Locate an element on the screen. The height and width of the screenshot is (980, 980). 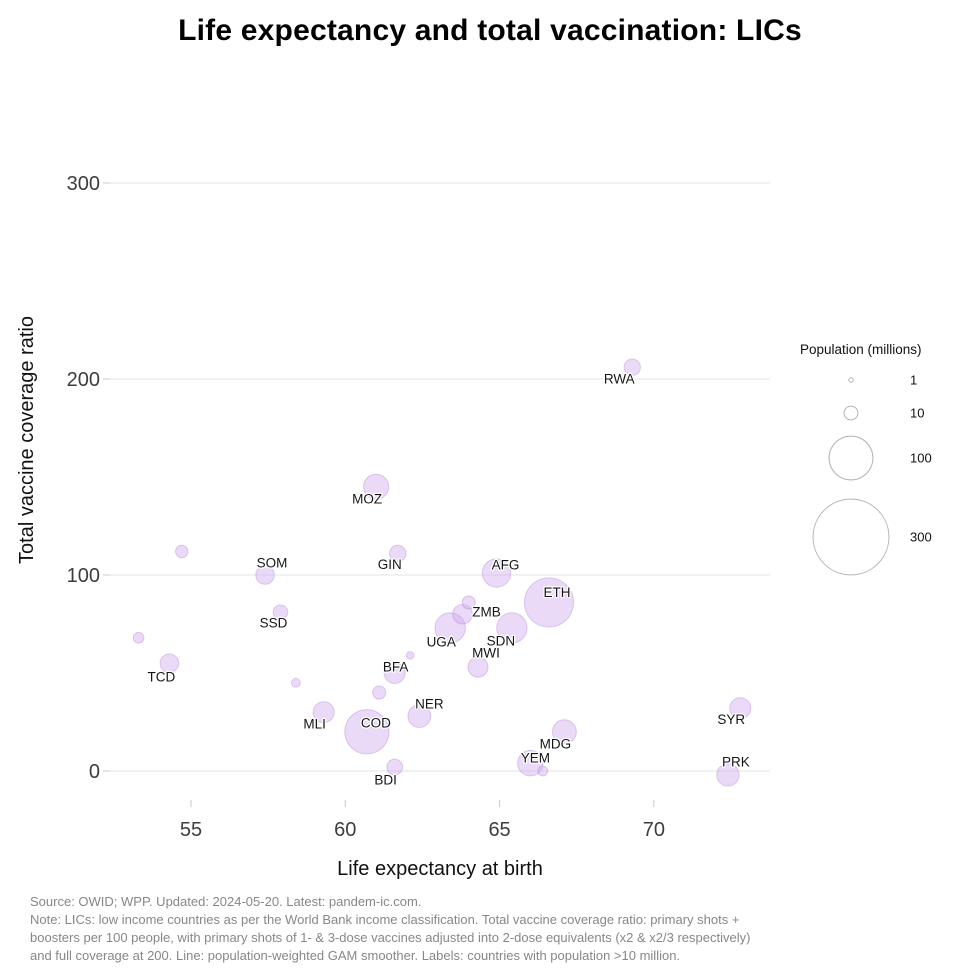
y-tick-label-0: 0 is located at coordinates (94, 772).